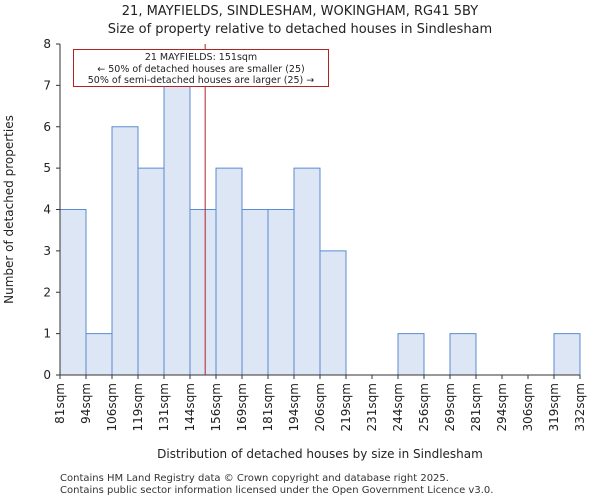 This screenshot has width=600, height=500. What do you see at coordinates (398, 407) in the screenshot?
I see `x-tick-label: 244sqm` at bounding box center [398, 407].